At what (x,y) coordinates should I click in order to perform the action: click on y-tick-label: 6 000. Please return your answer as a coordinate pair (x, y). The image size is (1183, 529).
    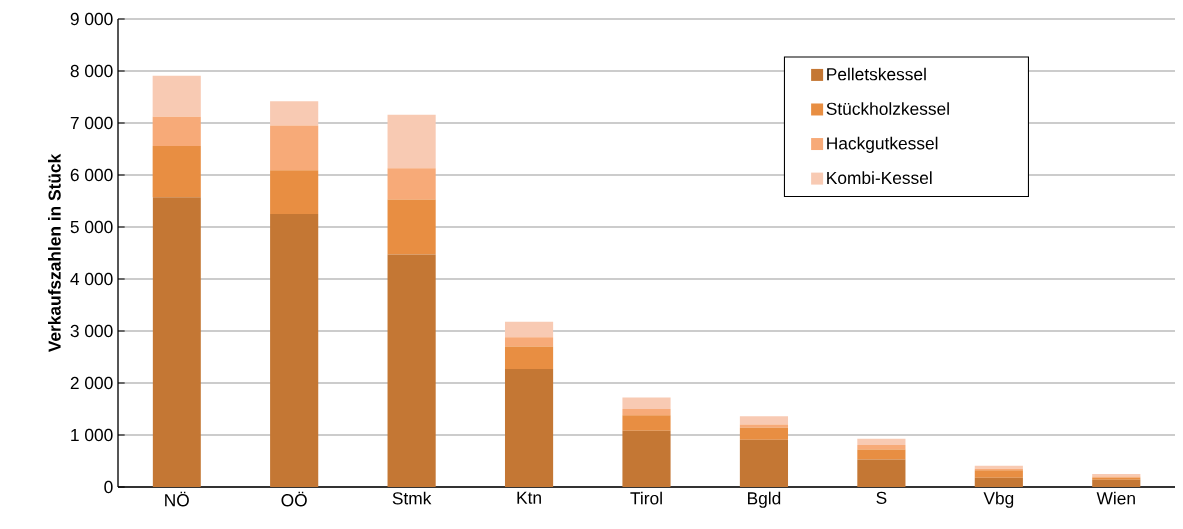
    Looking at the image, I should click on (91, 175).